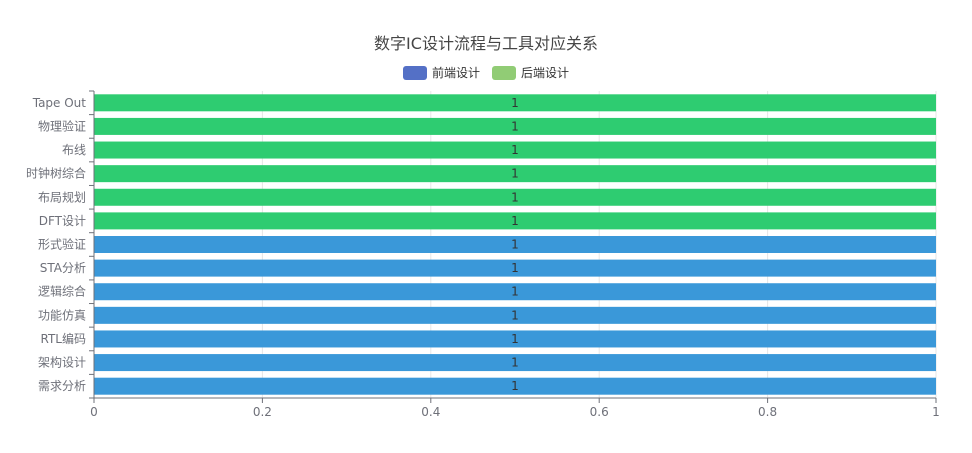  Describe the element at coordinates (486, 43) in the screenshot. I see `chart-title: 数字IC设计流程与工具对应关系` at that location.